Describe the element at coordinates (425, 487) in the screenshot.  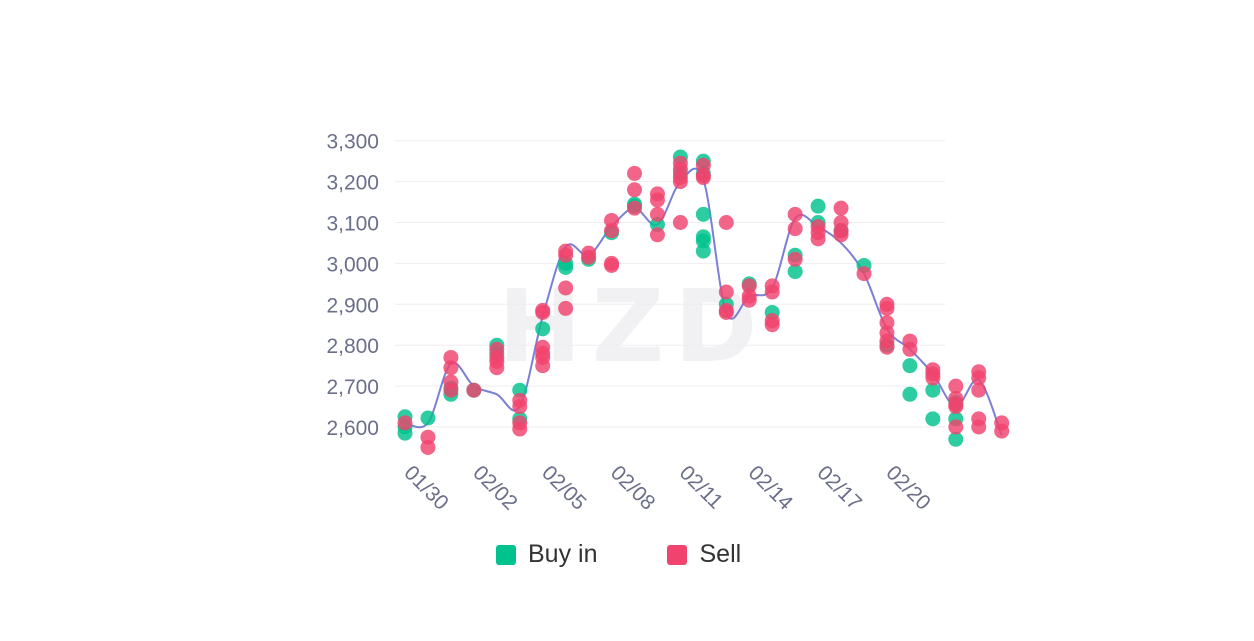
I see `x-tick-label: 01/30` at that location.